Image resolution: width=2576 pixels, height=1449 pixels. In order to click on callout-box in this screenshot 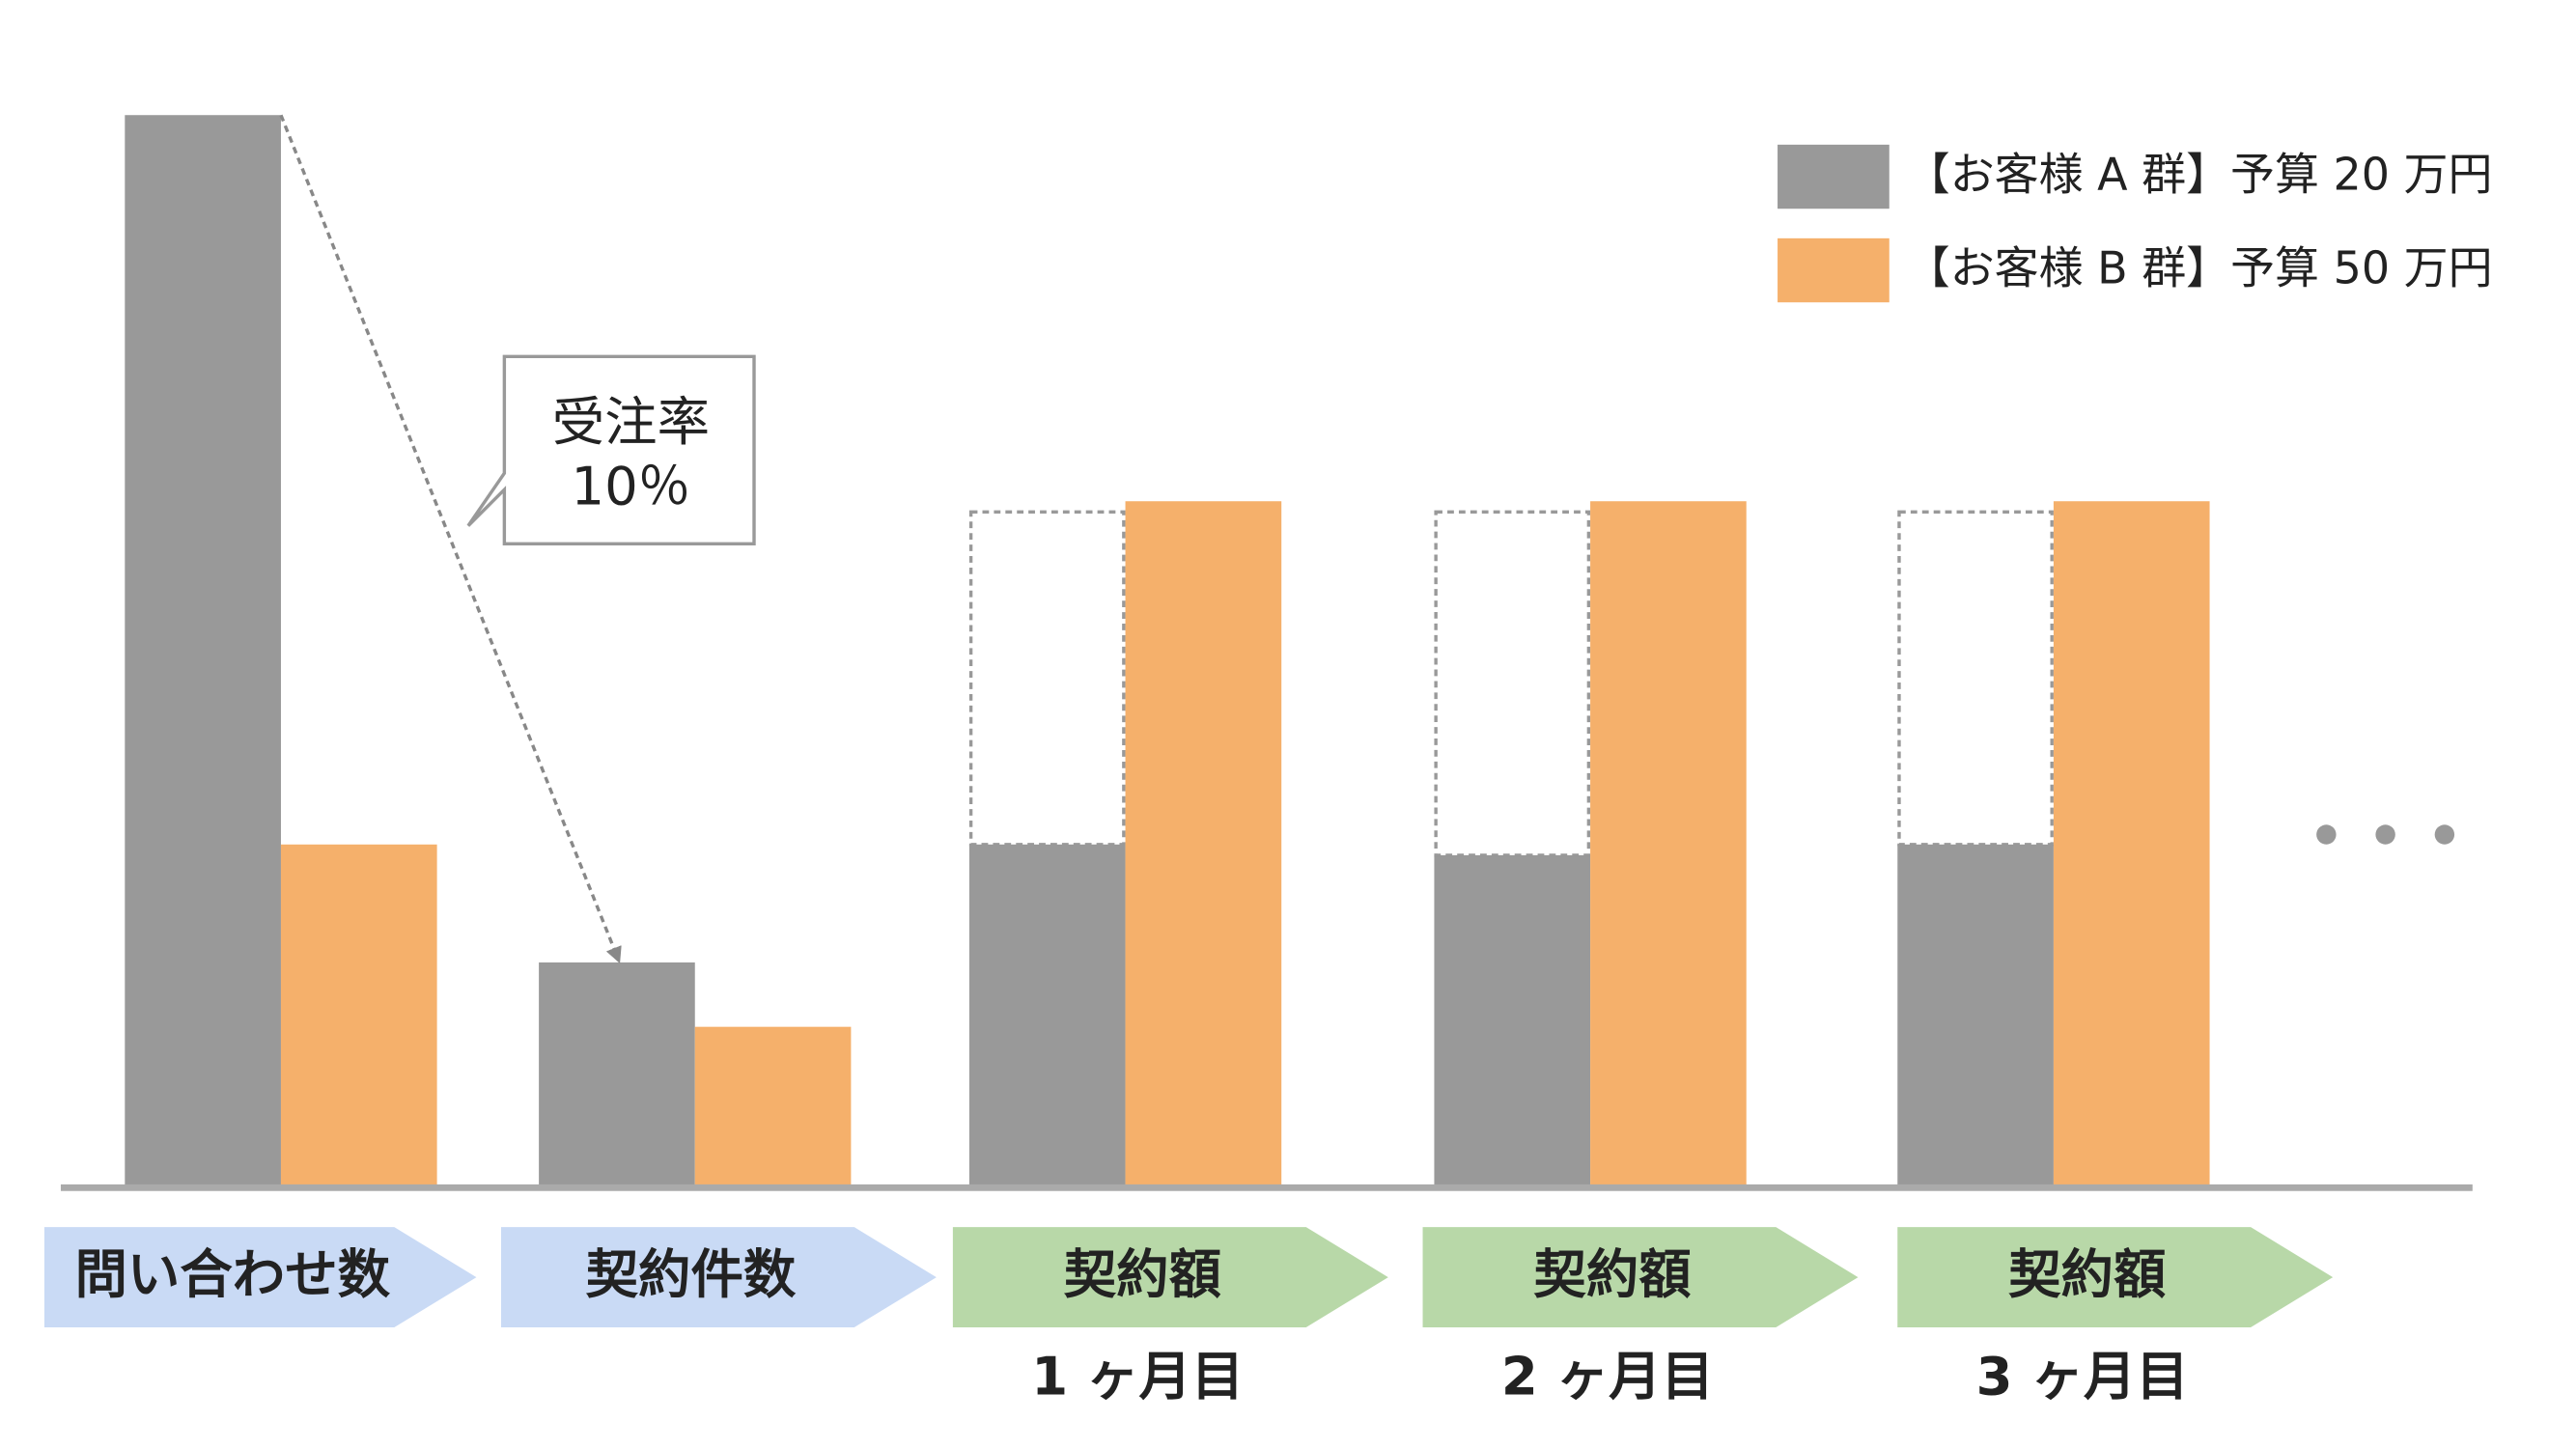, I will do `click(611, 450)`.